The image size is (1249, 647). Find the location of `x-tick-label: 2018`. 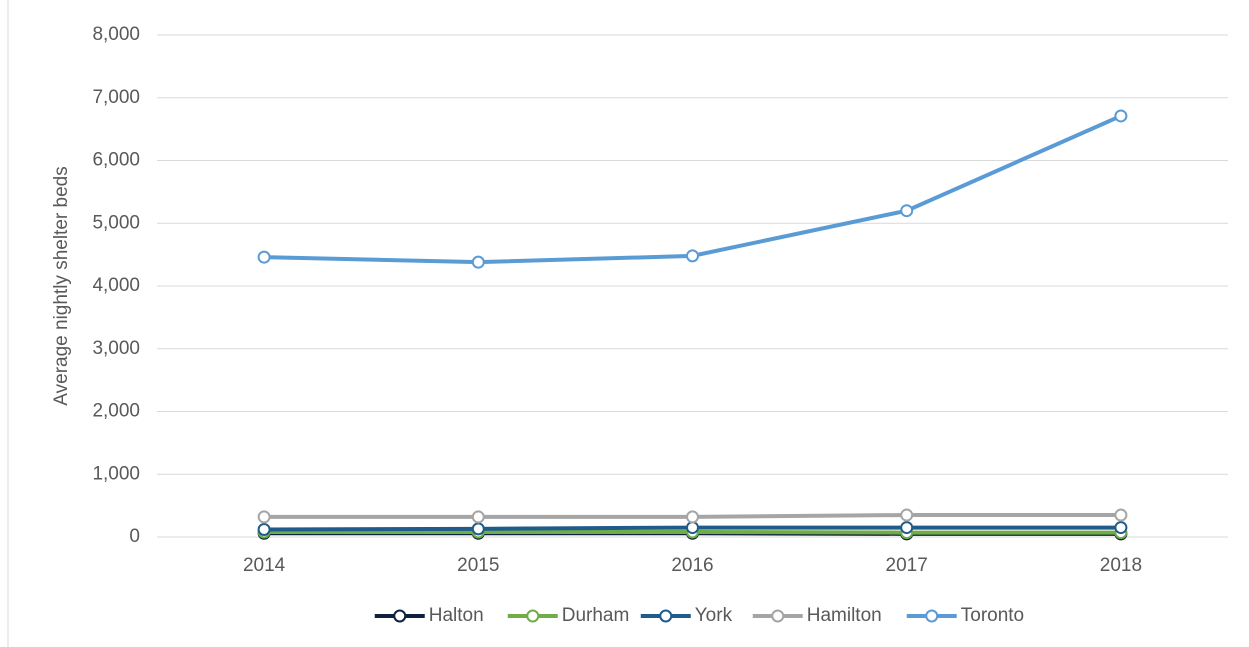

x-tick-label: 2018 is located at coordinates (1121, 565).